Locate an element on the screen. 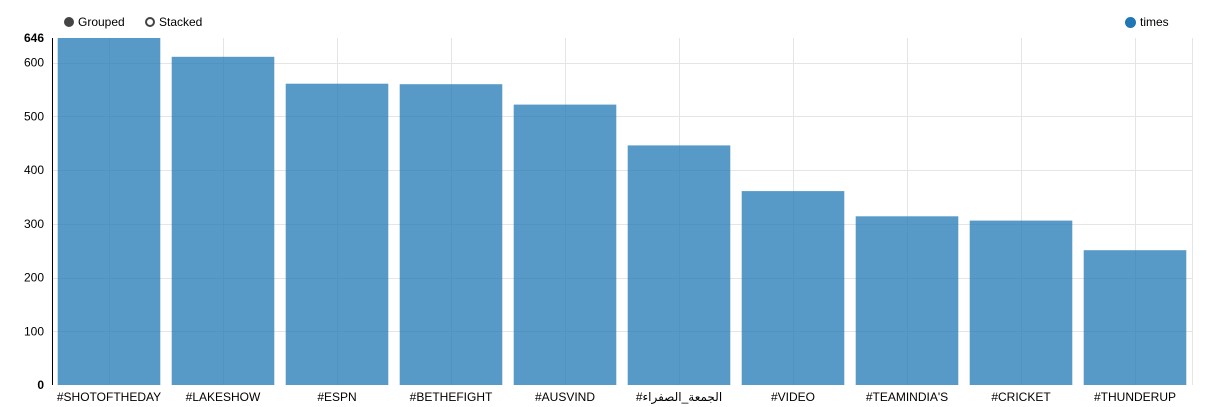 Image resolution: width=1215 pixels, height=407 pixels. y-tick-label: 600 is located at coordinates (34, 63).